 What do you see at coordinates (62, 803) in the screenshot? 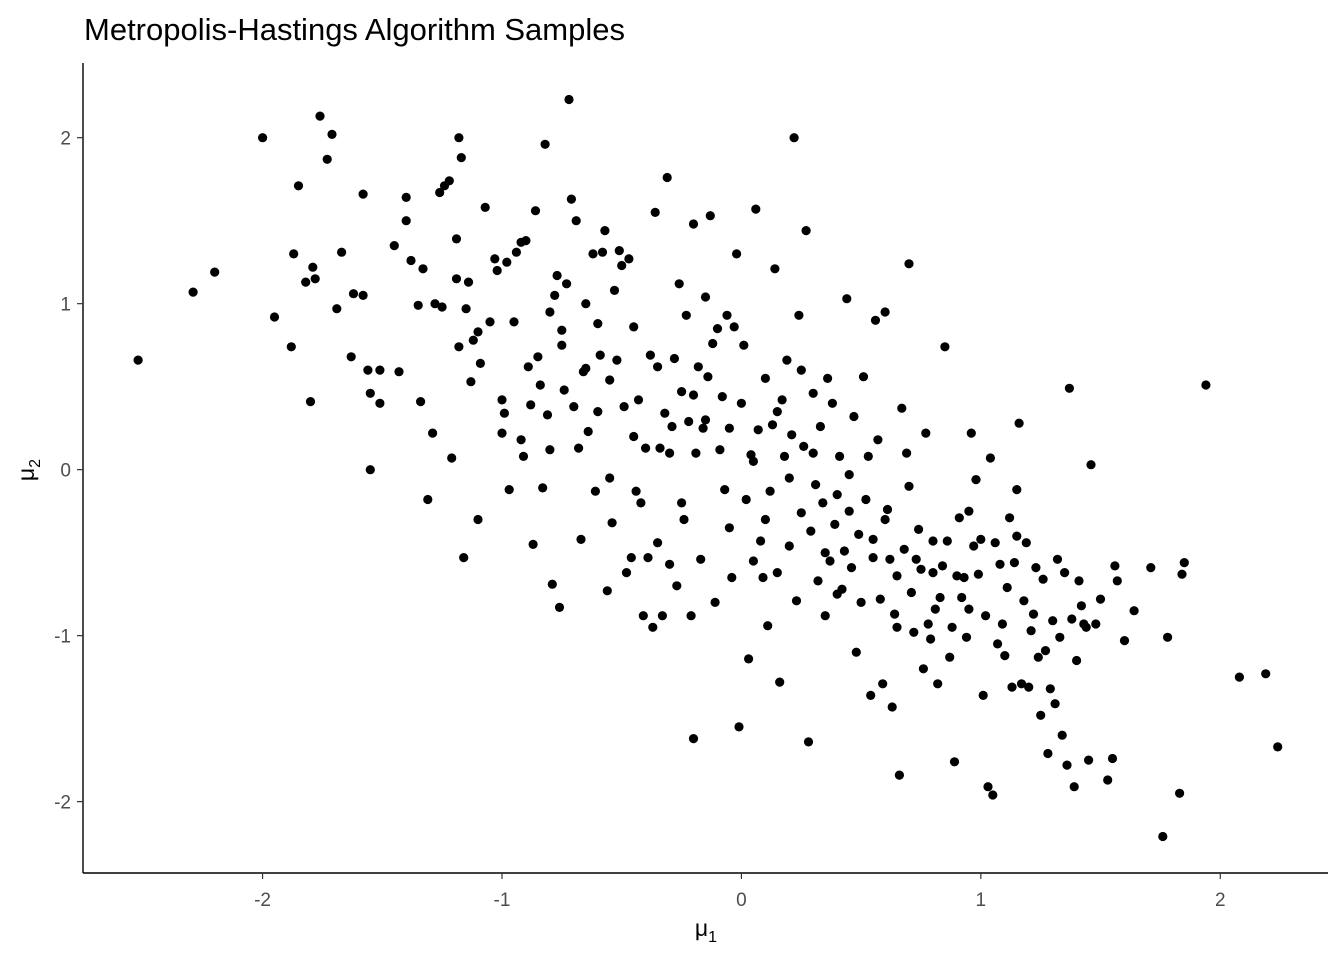
I see `y-tick-label: -2` at bounding box center [62, 803].